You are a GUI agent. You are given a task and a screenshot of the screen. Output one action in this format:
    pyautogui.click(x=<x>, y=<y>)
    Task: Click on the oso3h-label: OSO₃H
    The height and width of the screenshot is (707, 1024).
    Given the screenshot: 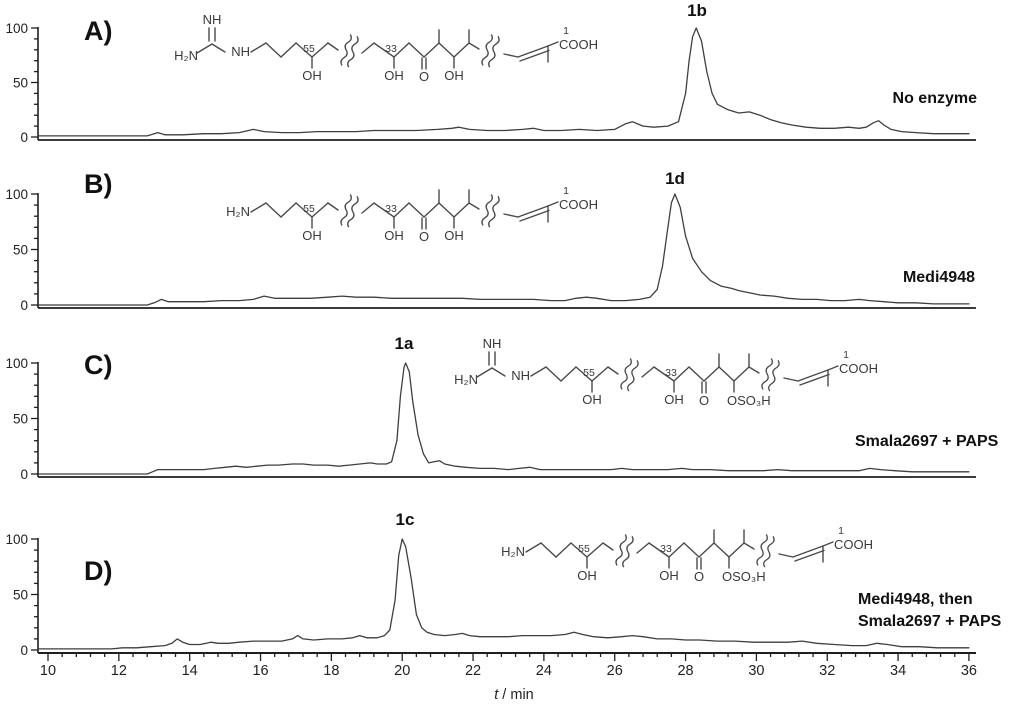 What is the action you would take?
    pyautogui.click(x=749, y=400)
    